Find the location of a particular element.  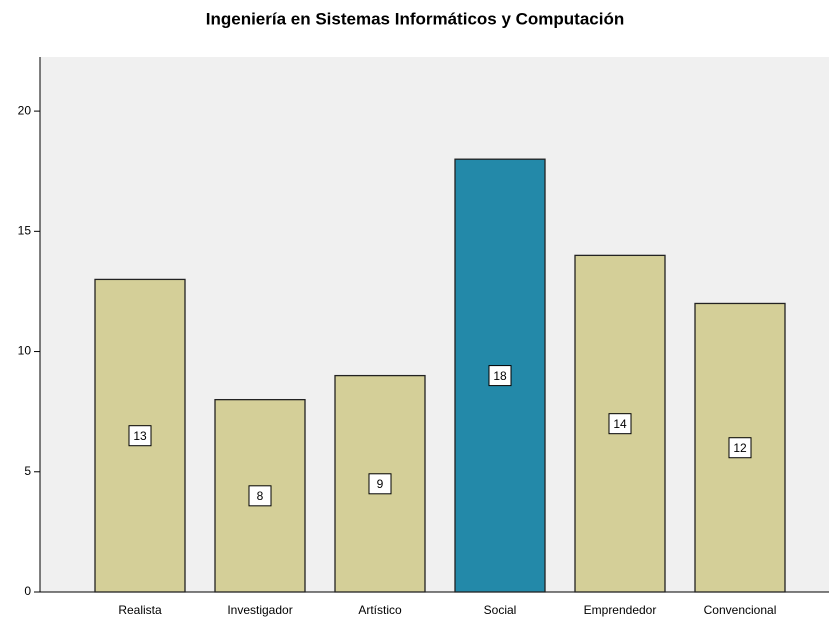

value-label: 8 is located at coordinates (260, 496).